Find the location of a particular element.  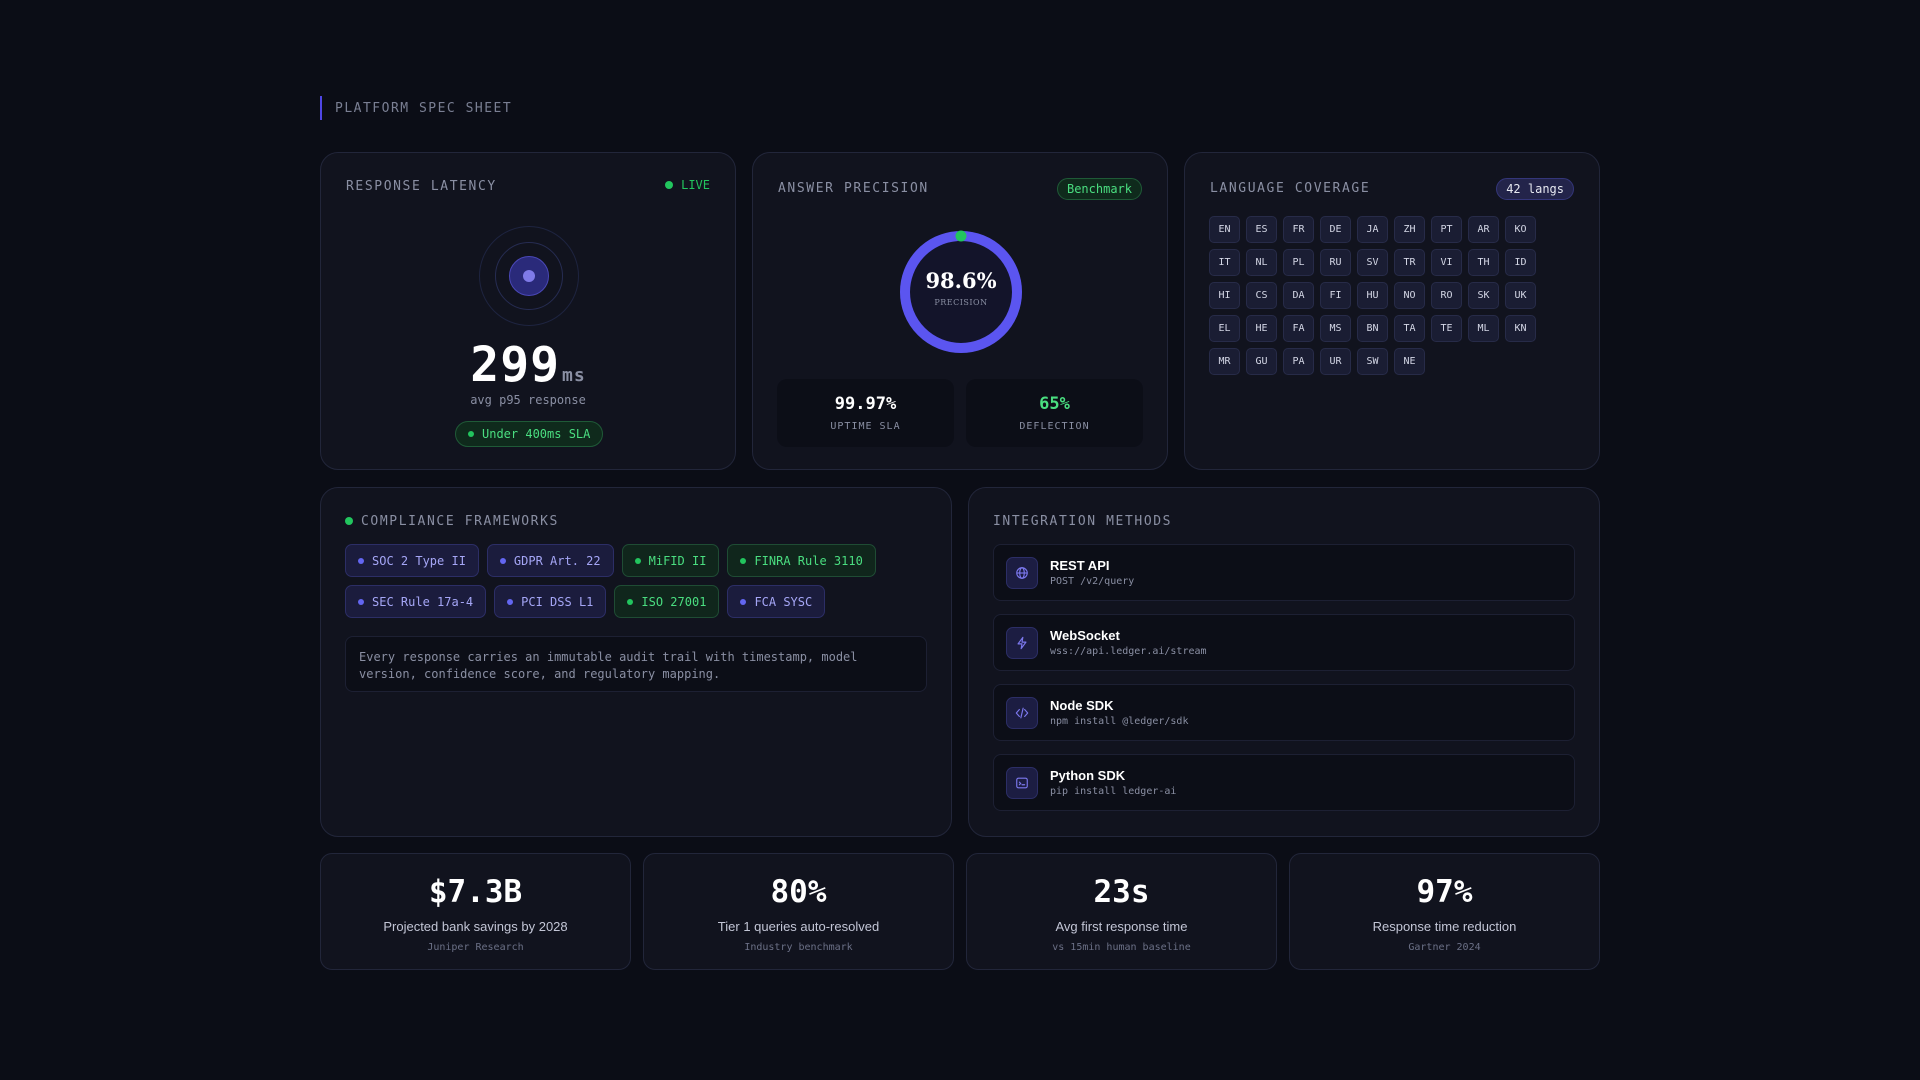

deflection-tile: 65% DEFLECTION is located at coordinates (1054, 413).